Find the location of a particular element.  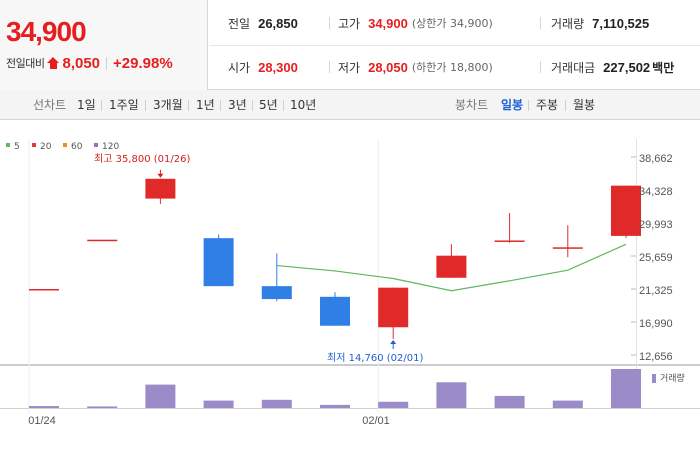

legend-label-ma5: 5 is located at coordinates (17, 147).